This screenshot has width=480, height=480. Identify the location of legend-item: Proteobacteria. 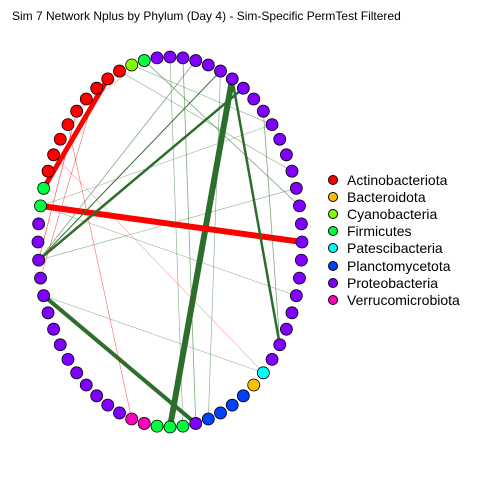
(394, 282).